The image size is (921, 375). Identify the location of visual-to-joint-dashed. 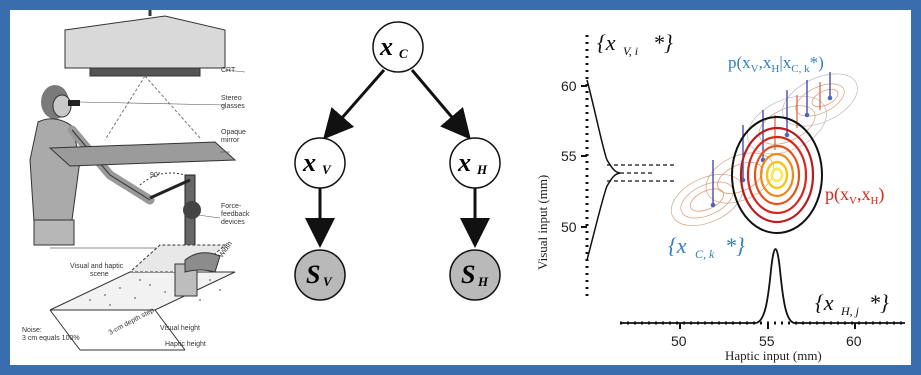
(641, 173).